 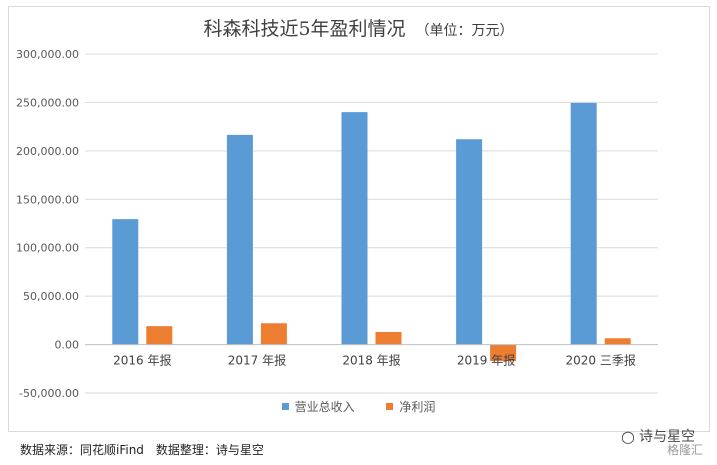 I want to click on brand-watermark: 格隆汇, so click(x=684, y=450).